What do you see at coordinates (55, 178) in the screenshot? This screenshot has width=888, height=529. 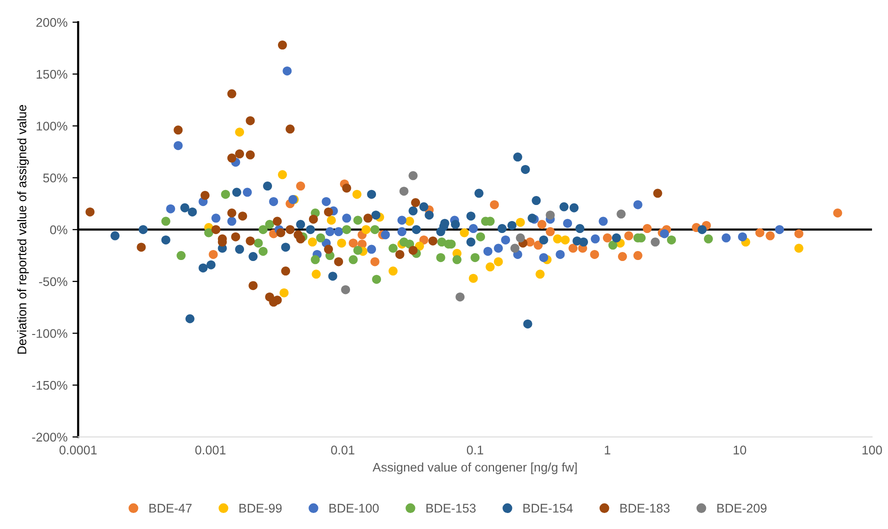 I see `y-tick-label: 50%` at bounding box center [55, 178].